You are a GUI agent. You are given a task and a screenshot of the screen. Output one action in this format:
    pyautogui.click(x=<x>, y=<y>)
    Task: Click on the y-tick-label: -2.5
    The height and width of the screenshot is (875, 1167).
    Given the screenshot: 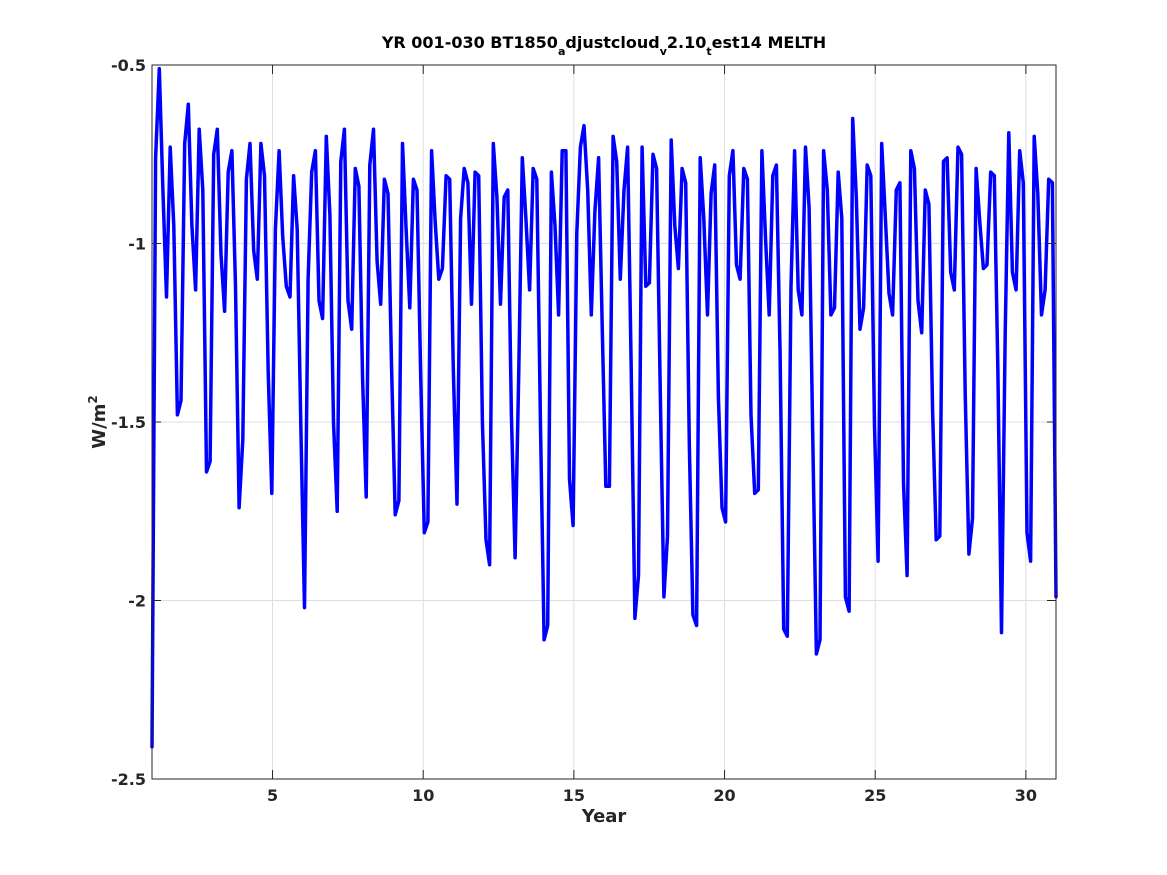 What is the action you would take?
    pyautogui.click(x=128, y=779)
    